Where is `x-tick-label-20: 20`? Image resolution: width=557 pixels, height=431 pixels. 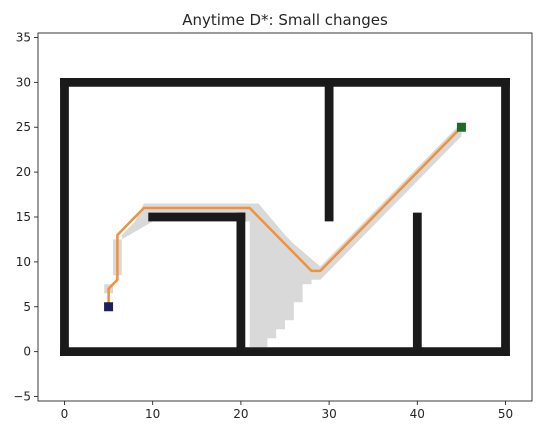
x-tick-label-20: 20 is located at coordinates (240, 414).